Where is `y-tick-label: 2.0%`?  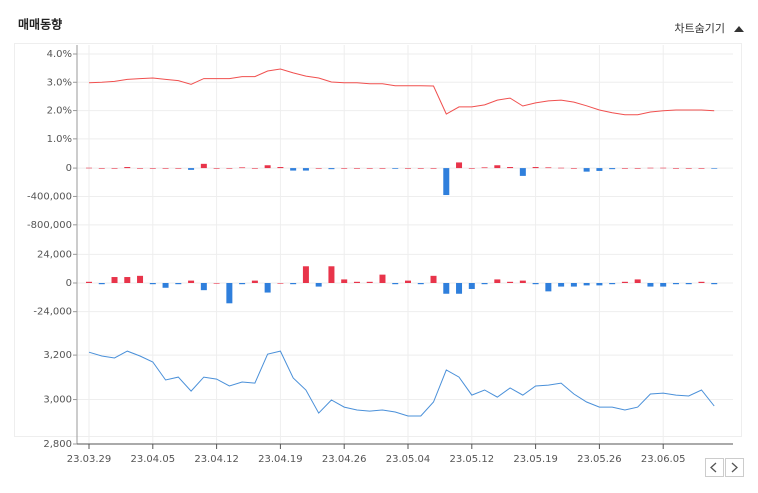
y-tick-label: 2.0% is located at coordinates (59, 111).